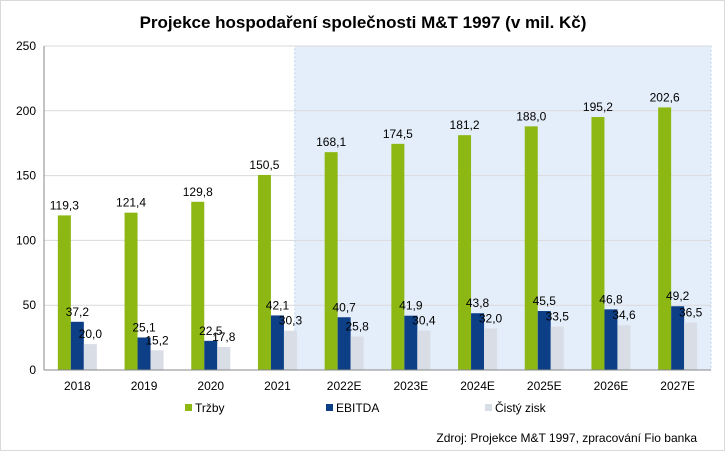 The image size is (725, 451). I want to click on data-label: 42,1, so click(278, 305).